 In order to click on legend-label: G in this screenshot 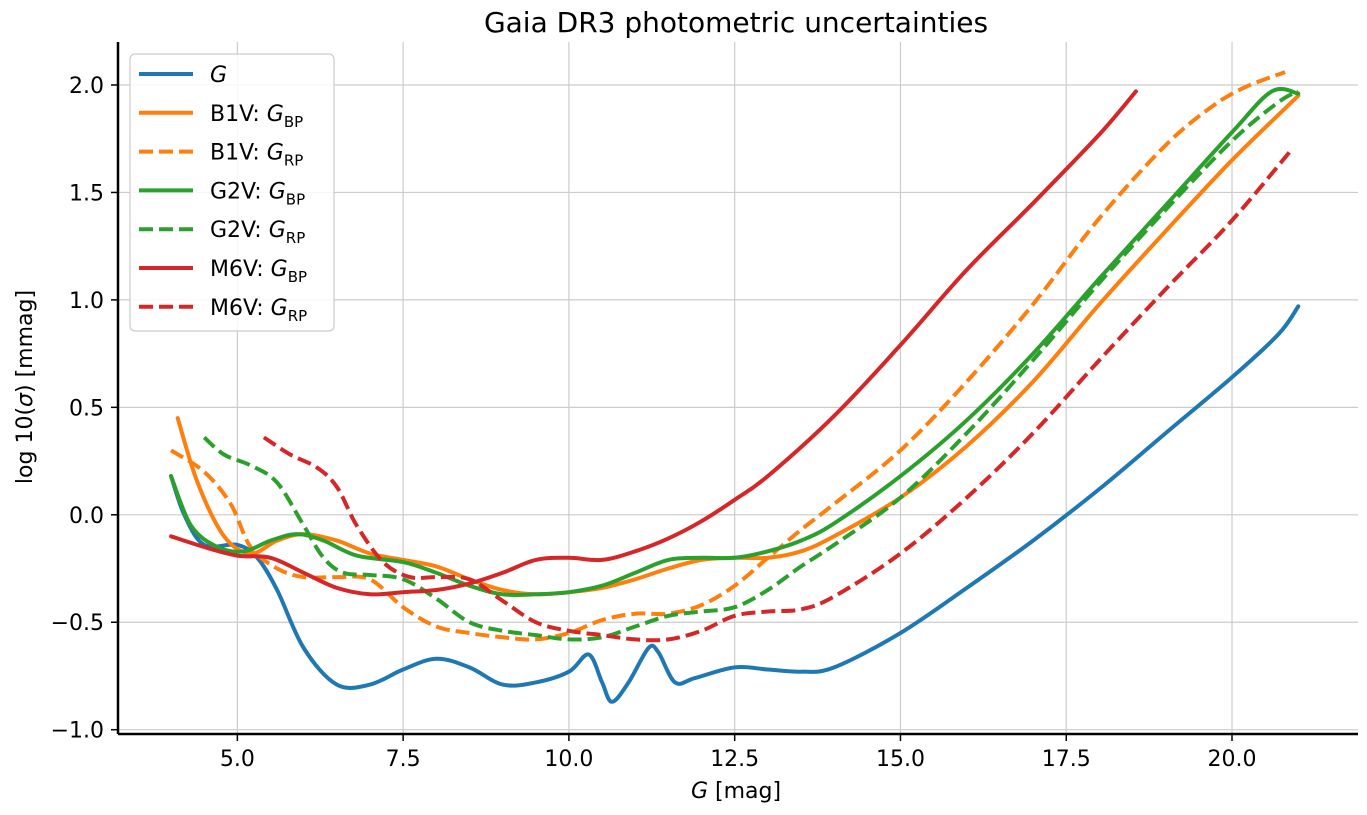, I will do `click(218, 75)`.